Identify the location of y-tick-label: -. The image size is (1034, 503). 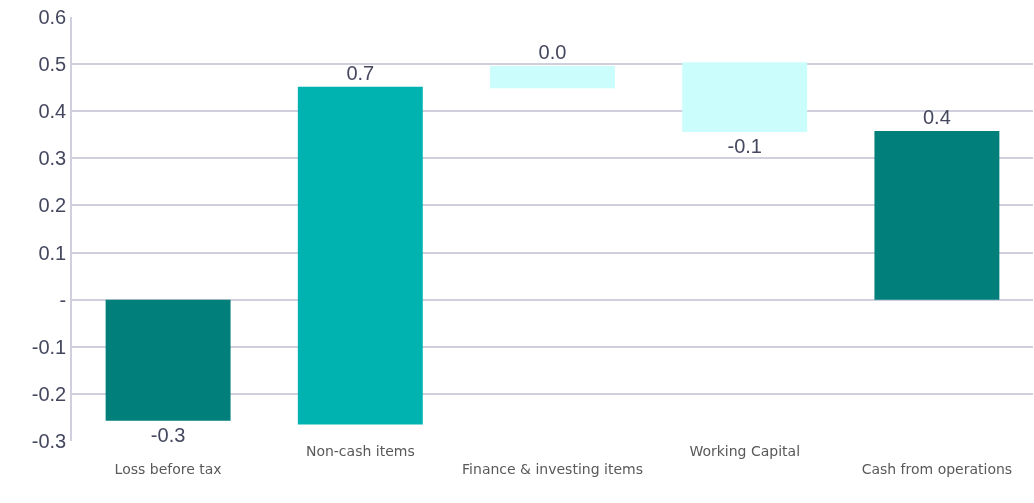
(63, 299).